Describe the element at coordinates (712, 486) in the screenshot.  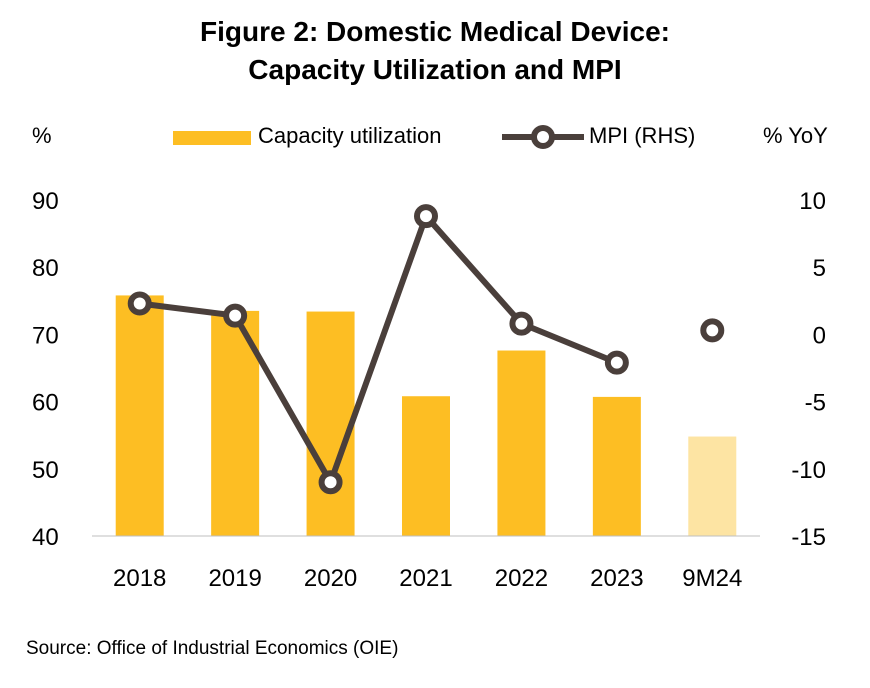
I see `bar-9M24` at that location.